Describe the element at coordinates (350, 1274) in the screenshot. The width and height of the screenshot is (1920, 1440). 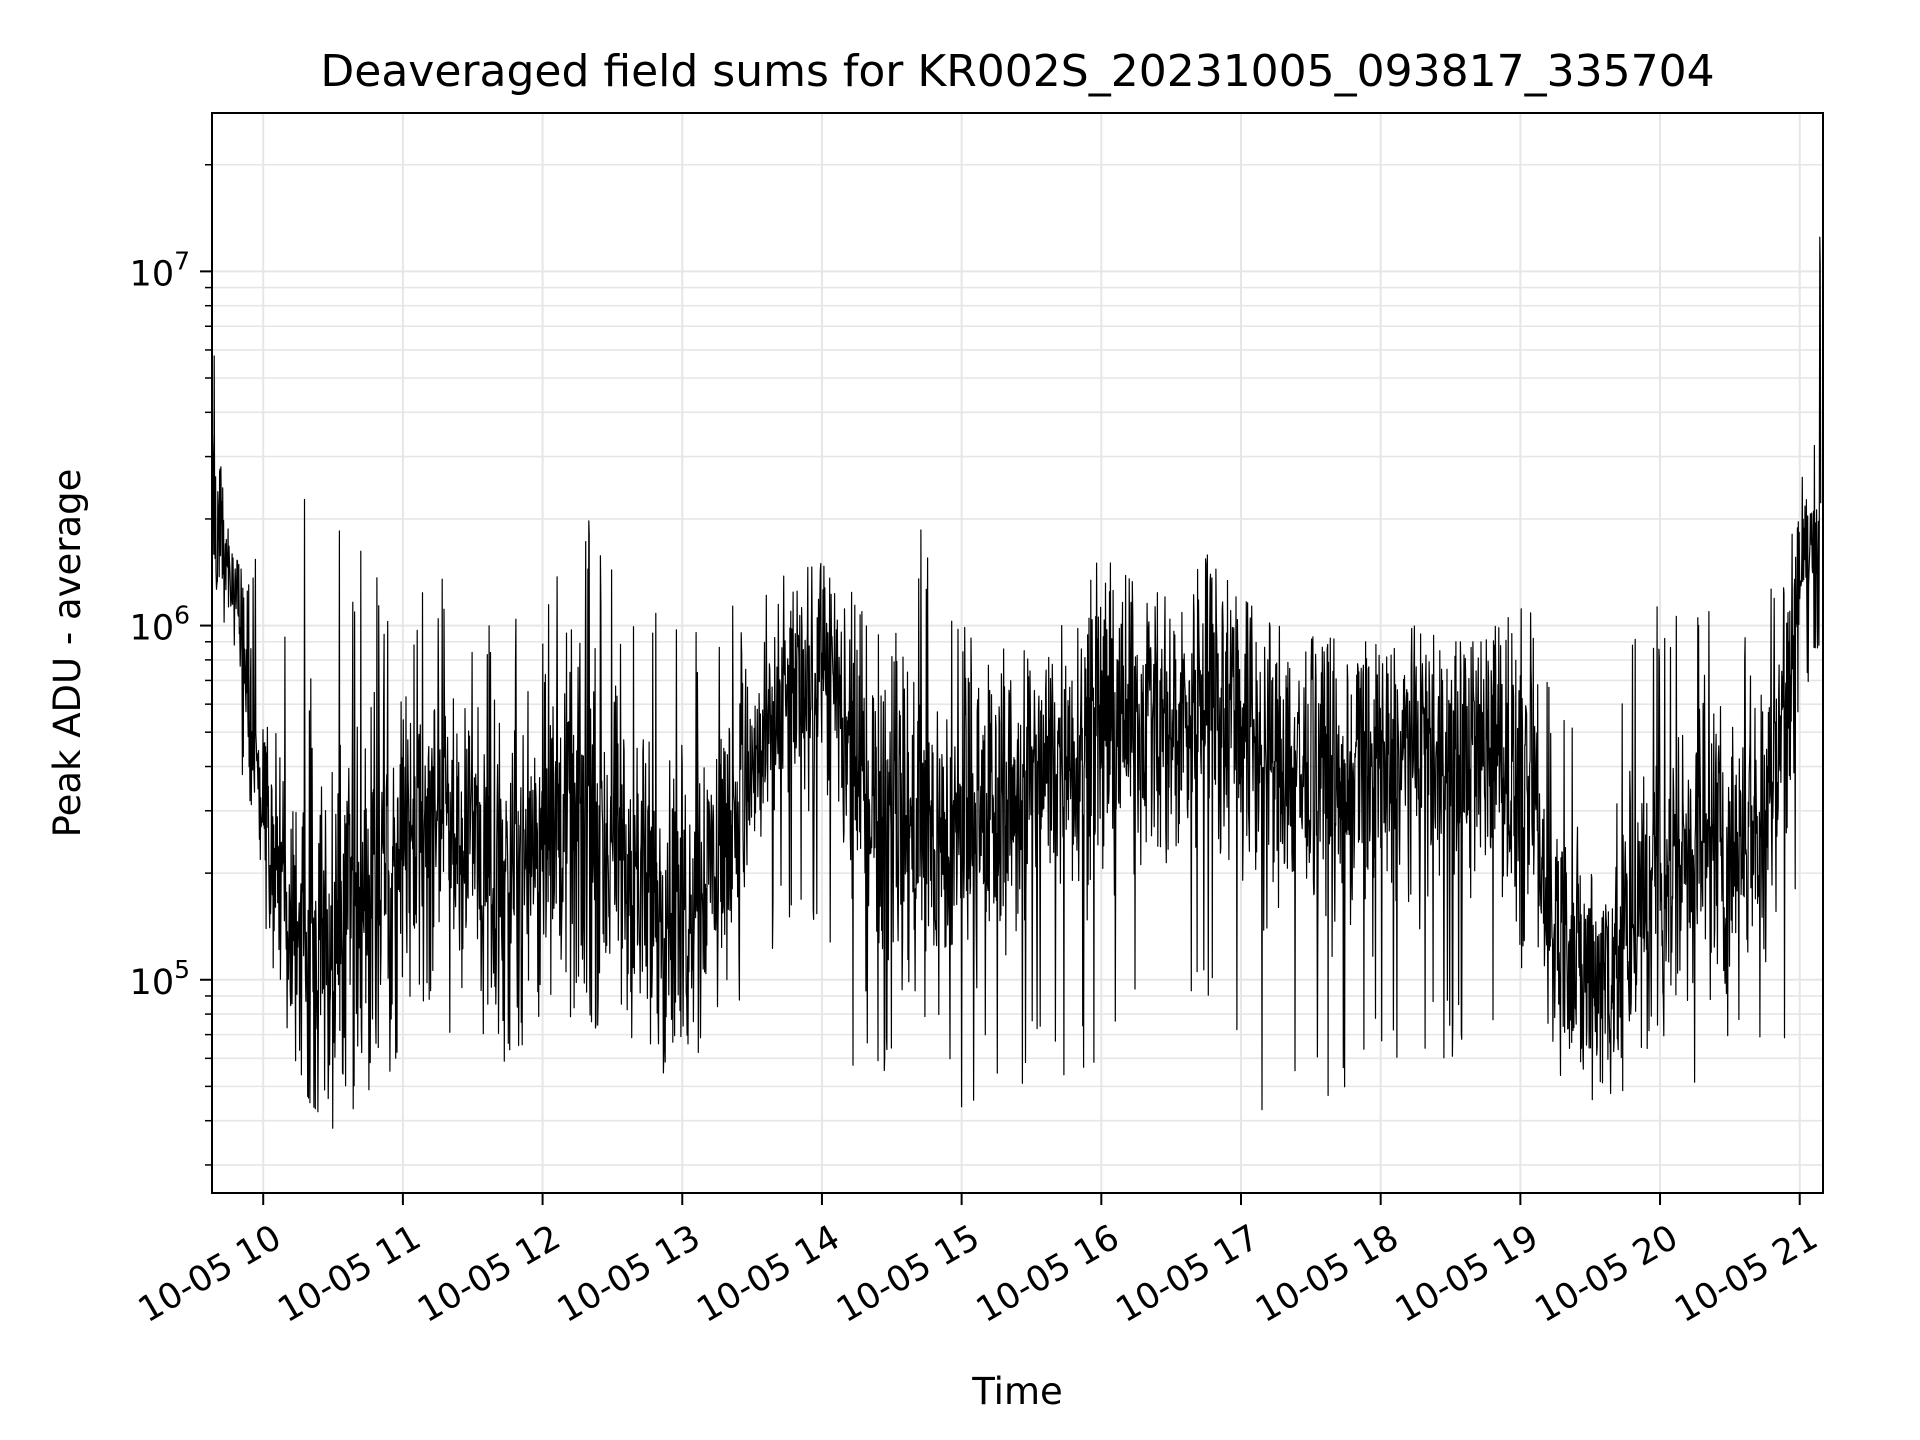
I see `x-tick-label: 10-05 11` at that location.